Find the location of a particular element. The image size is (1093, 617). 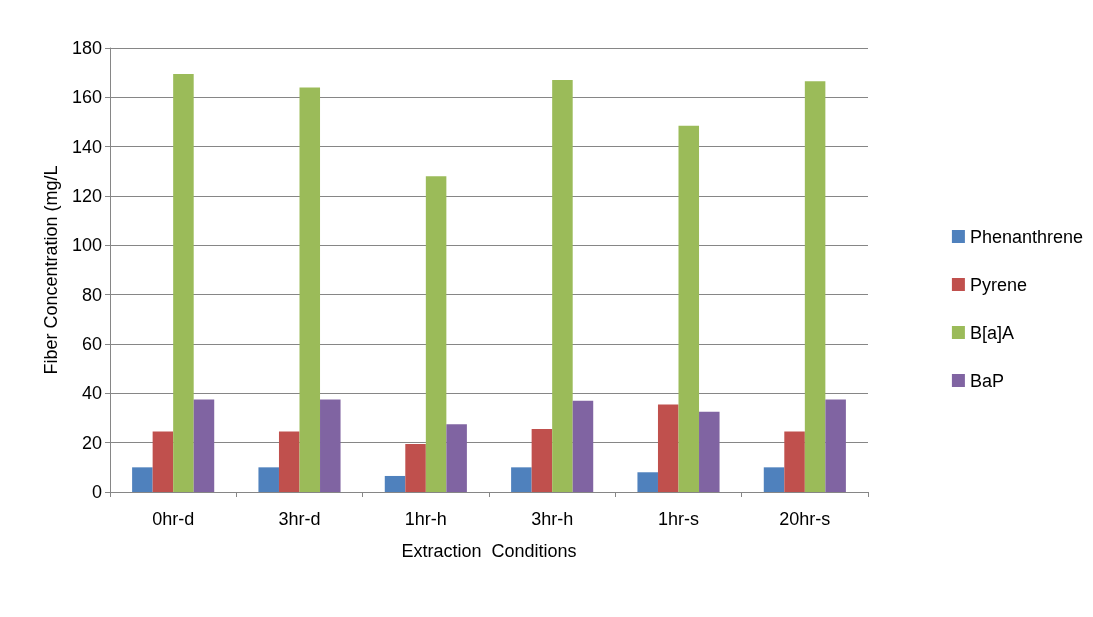

x-tick-label: 20hr-s is located at coordinates (805, 519).